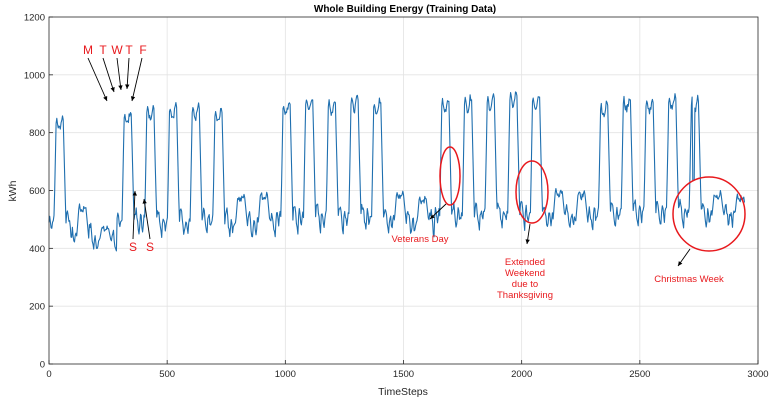 This screenshot has height=401, width=769. I want to click on y-tick-label: 1200, so click(34, 18).